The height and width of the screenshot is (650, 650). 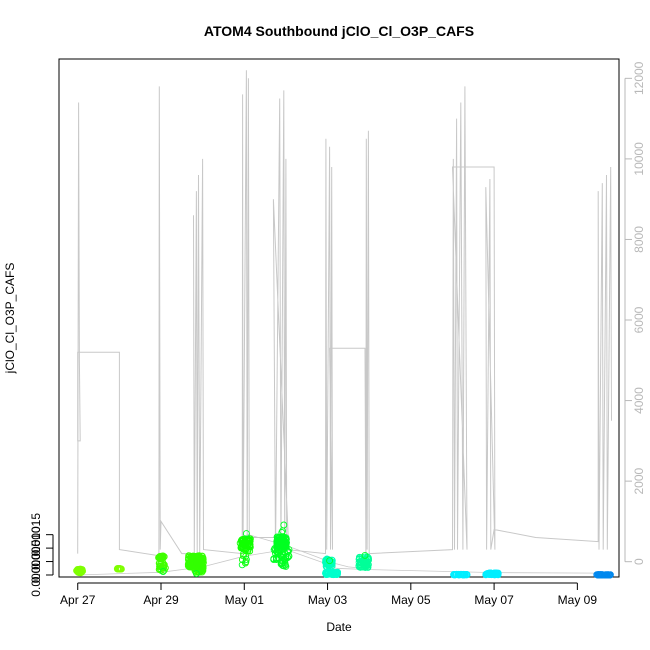 I want to click on trend-lines, so click(x=338, y=554).